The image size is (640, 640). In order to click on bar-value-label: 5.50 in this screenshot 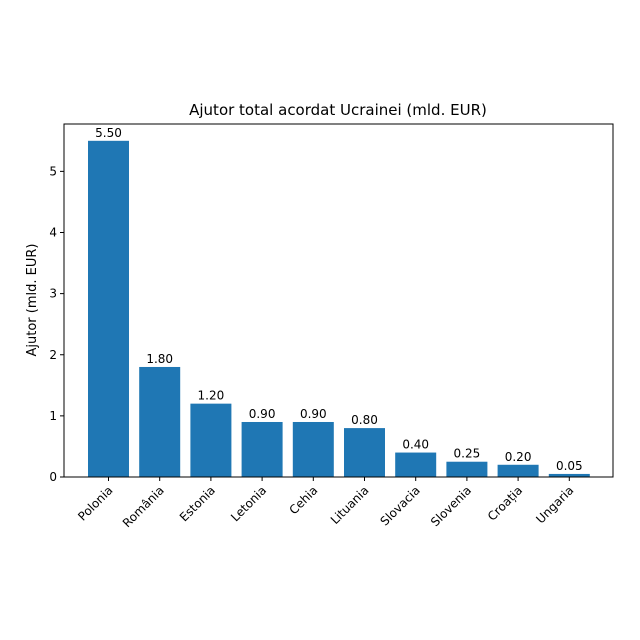, I will do `click(108, 133)`.